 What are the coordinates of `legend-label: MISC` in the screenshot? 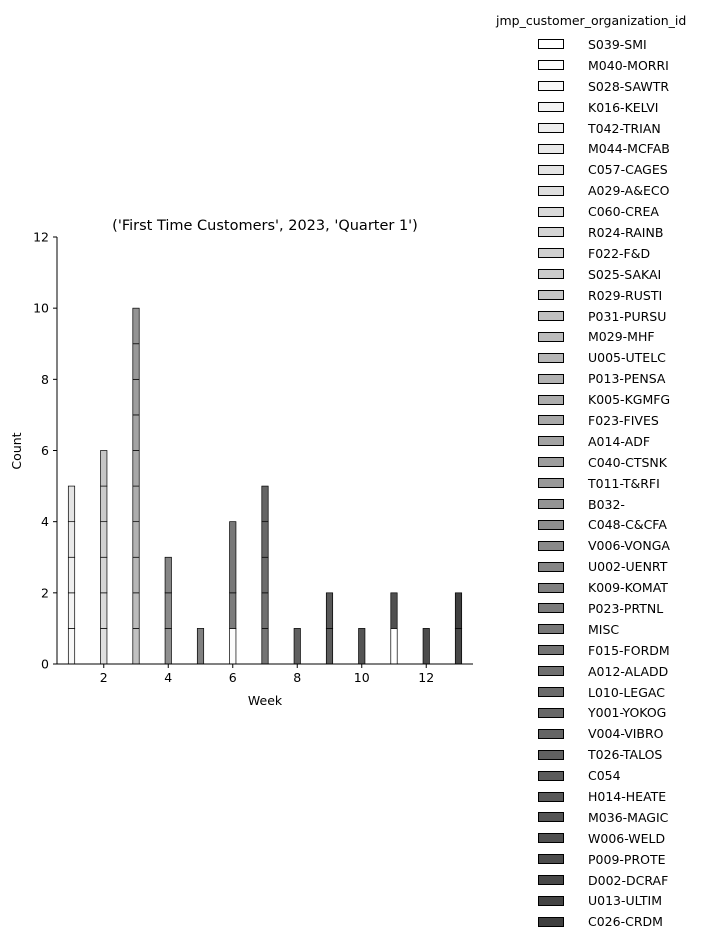 It's located at (604, 629).